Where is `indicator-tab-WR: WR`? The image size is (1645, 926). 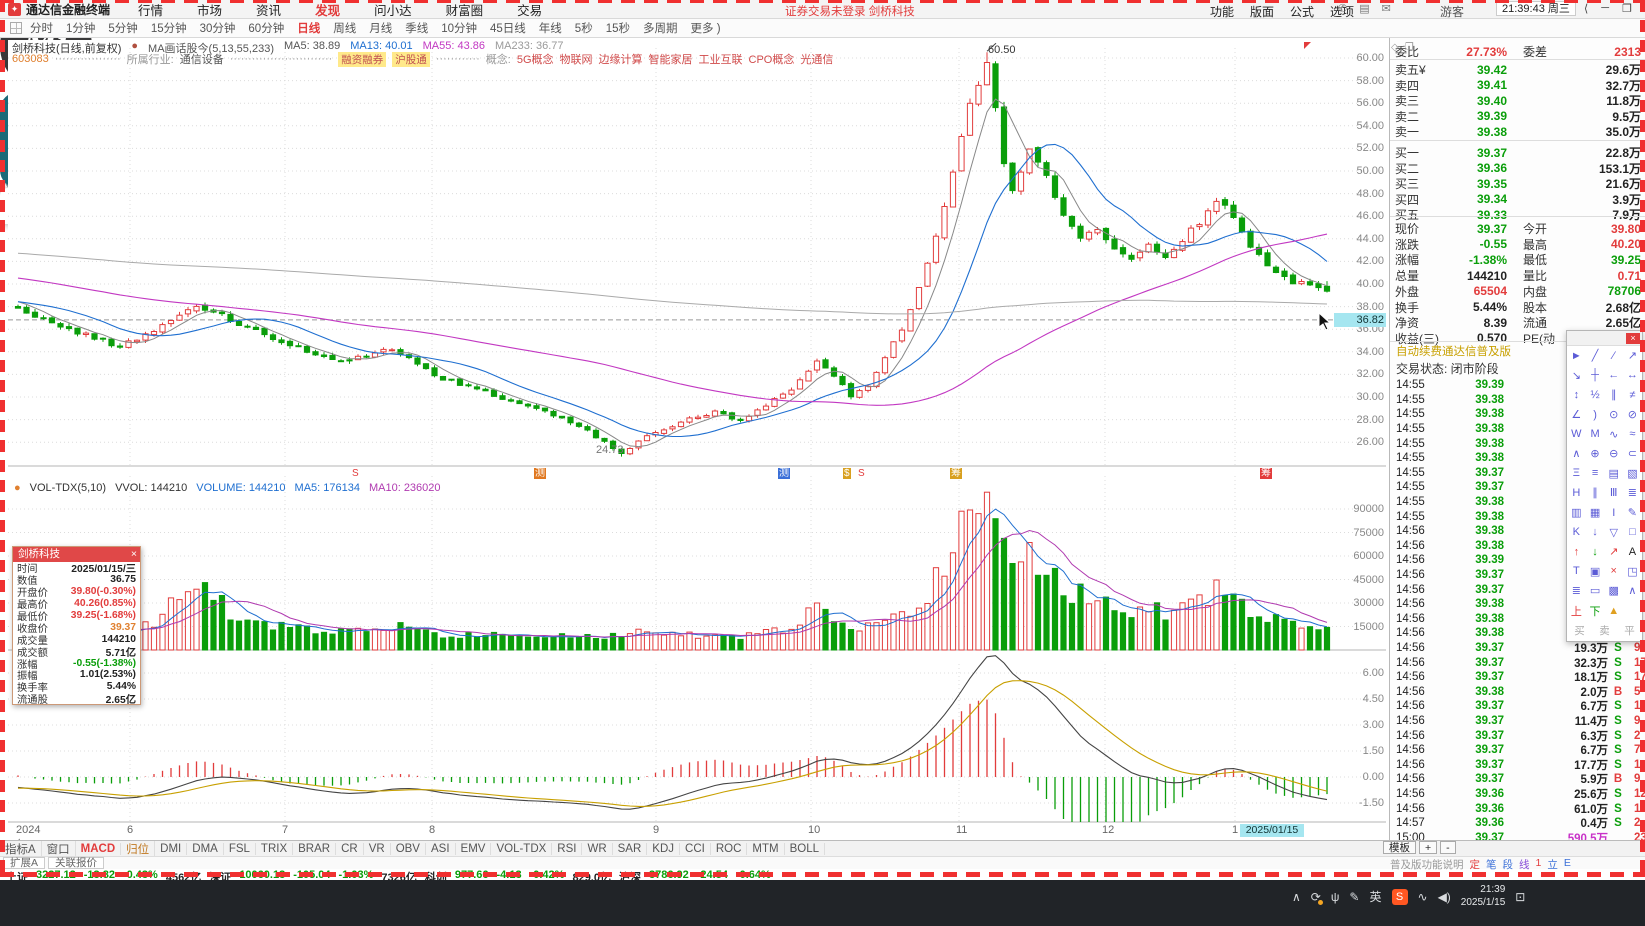
indicator-tab-WR: WR is located at coordinates (597, 848).